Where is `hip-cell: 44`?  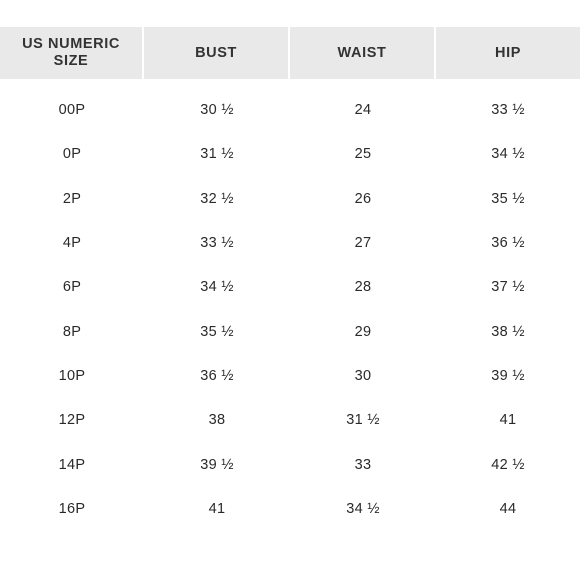
hip-cell: 44 is located at coordinates (508, 508).